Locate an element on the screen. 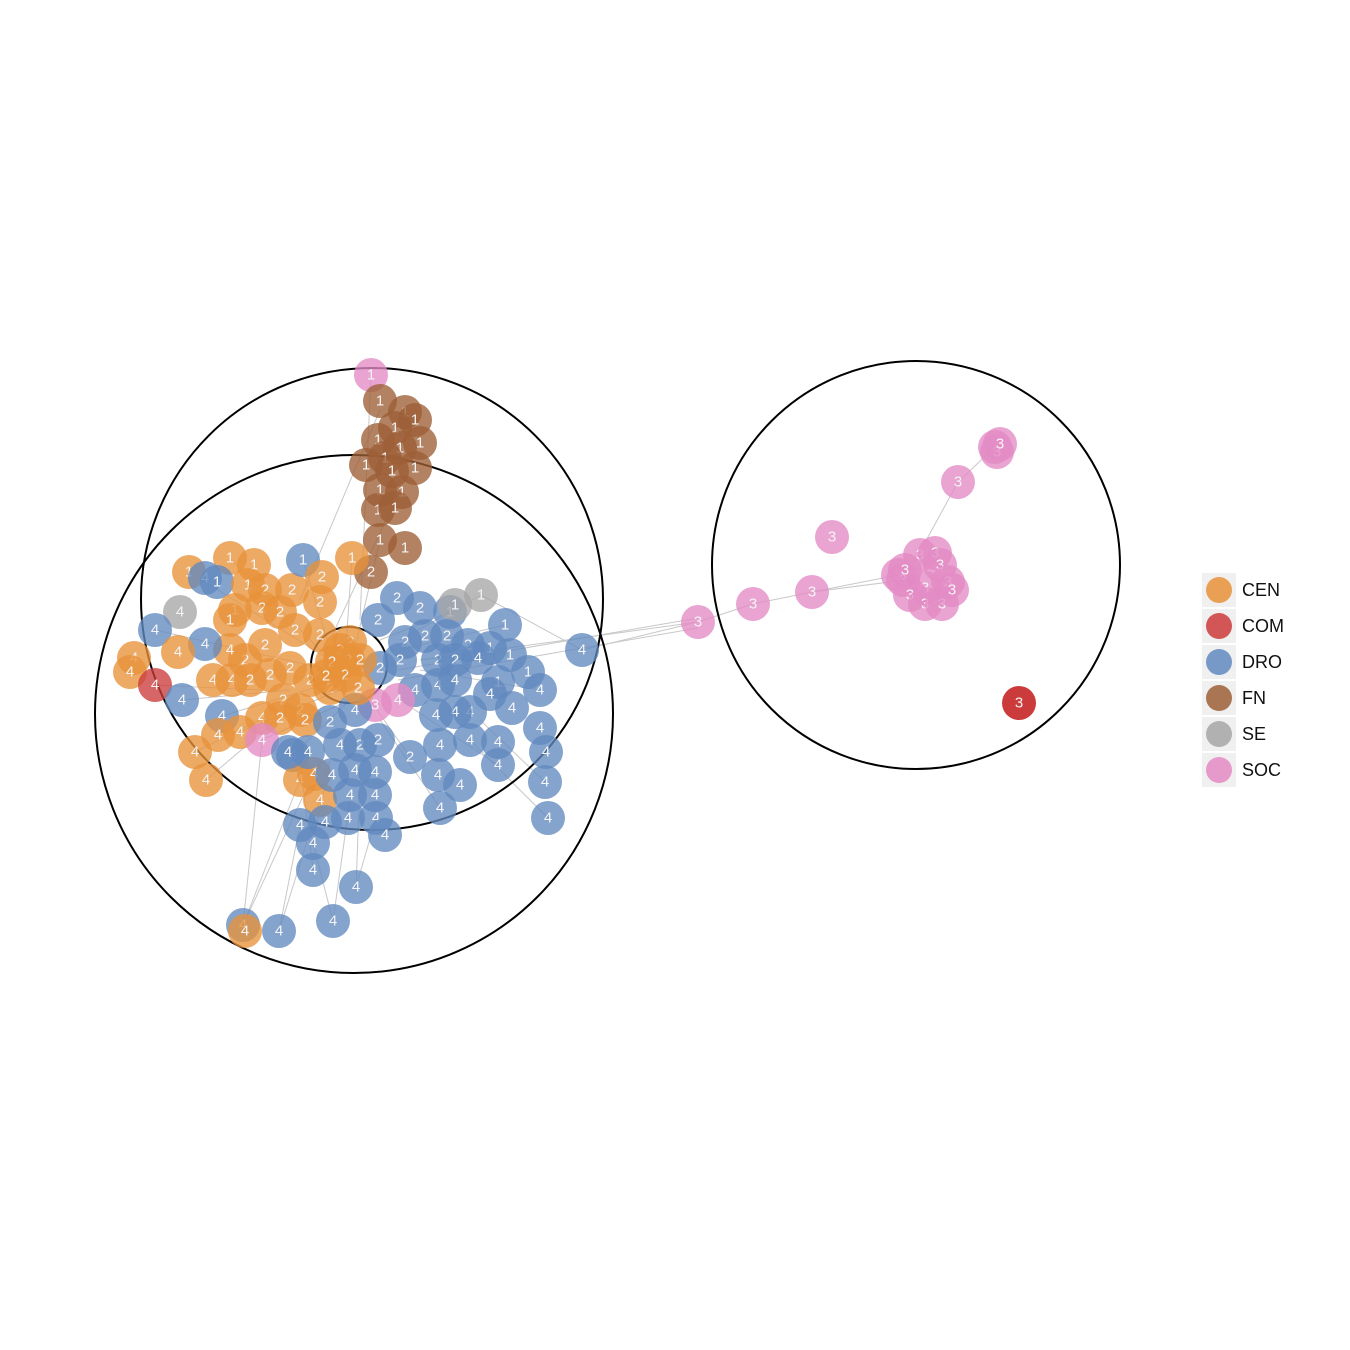 The image size is (1350, 1350). legend-swatch-com is located at coordinates (1219, 626).